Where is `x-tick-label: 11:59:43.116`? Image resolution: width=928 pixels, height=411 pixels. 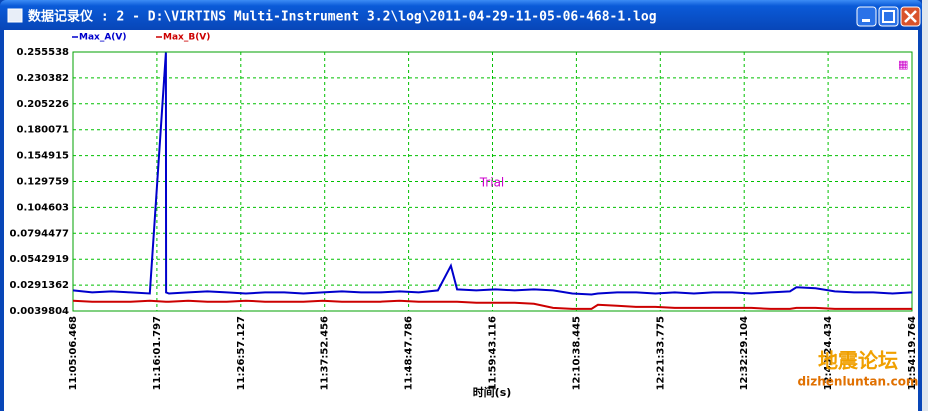 x-tick-label: 11:59:43.116 is located at coordinates (493, 353).